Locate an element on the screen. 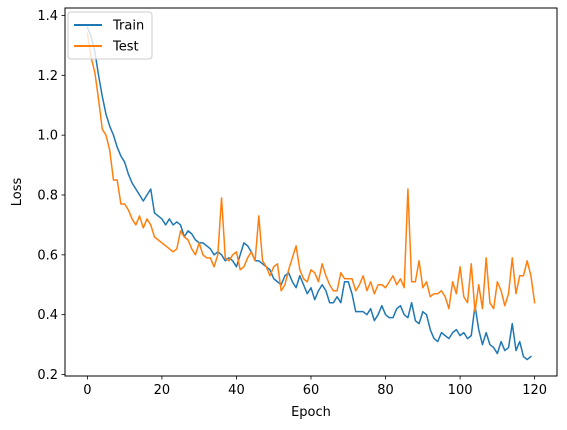  x-tick-label: 20 is located at coordinates (162, 390).